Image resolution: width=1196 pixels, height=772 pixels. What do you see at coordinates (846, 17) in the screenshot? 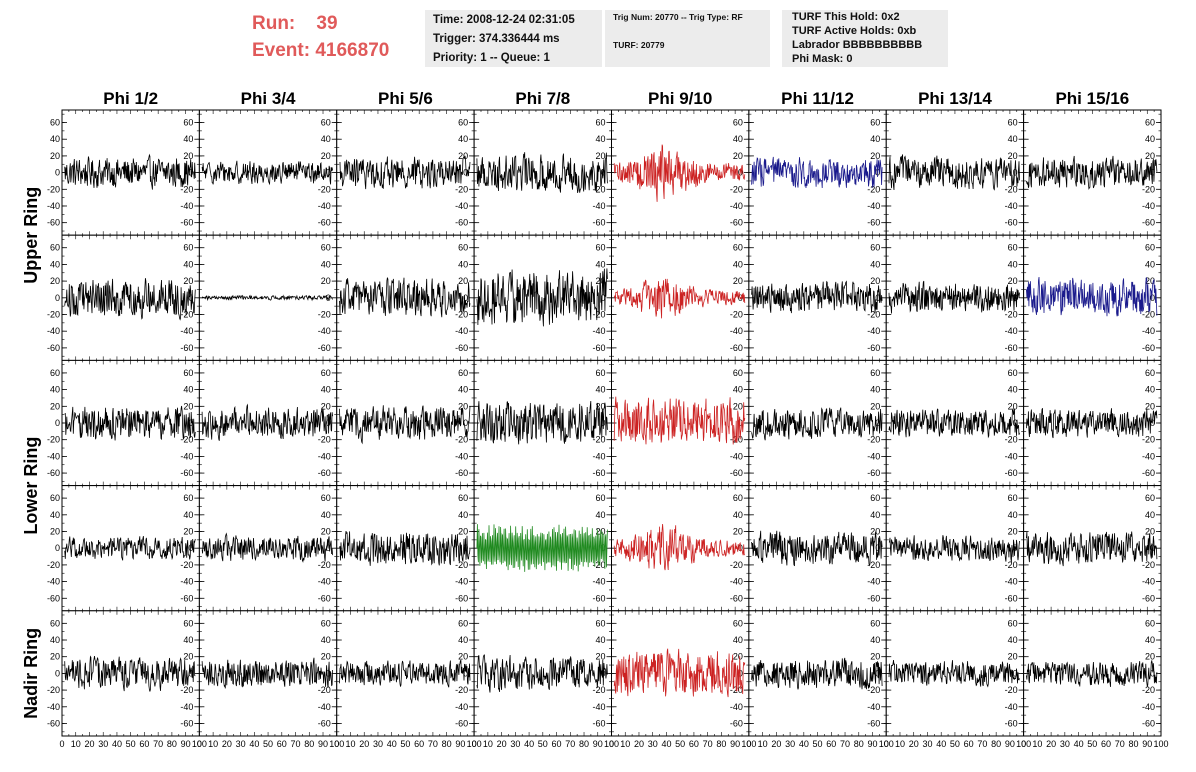
I see `turf-this-hold-text: TURF This Hold: 0x2` at bounding box center [846, 17].